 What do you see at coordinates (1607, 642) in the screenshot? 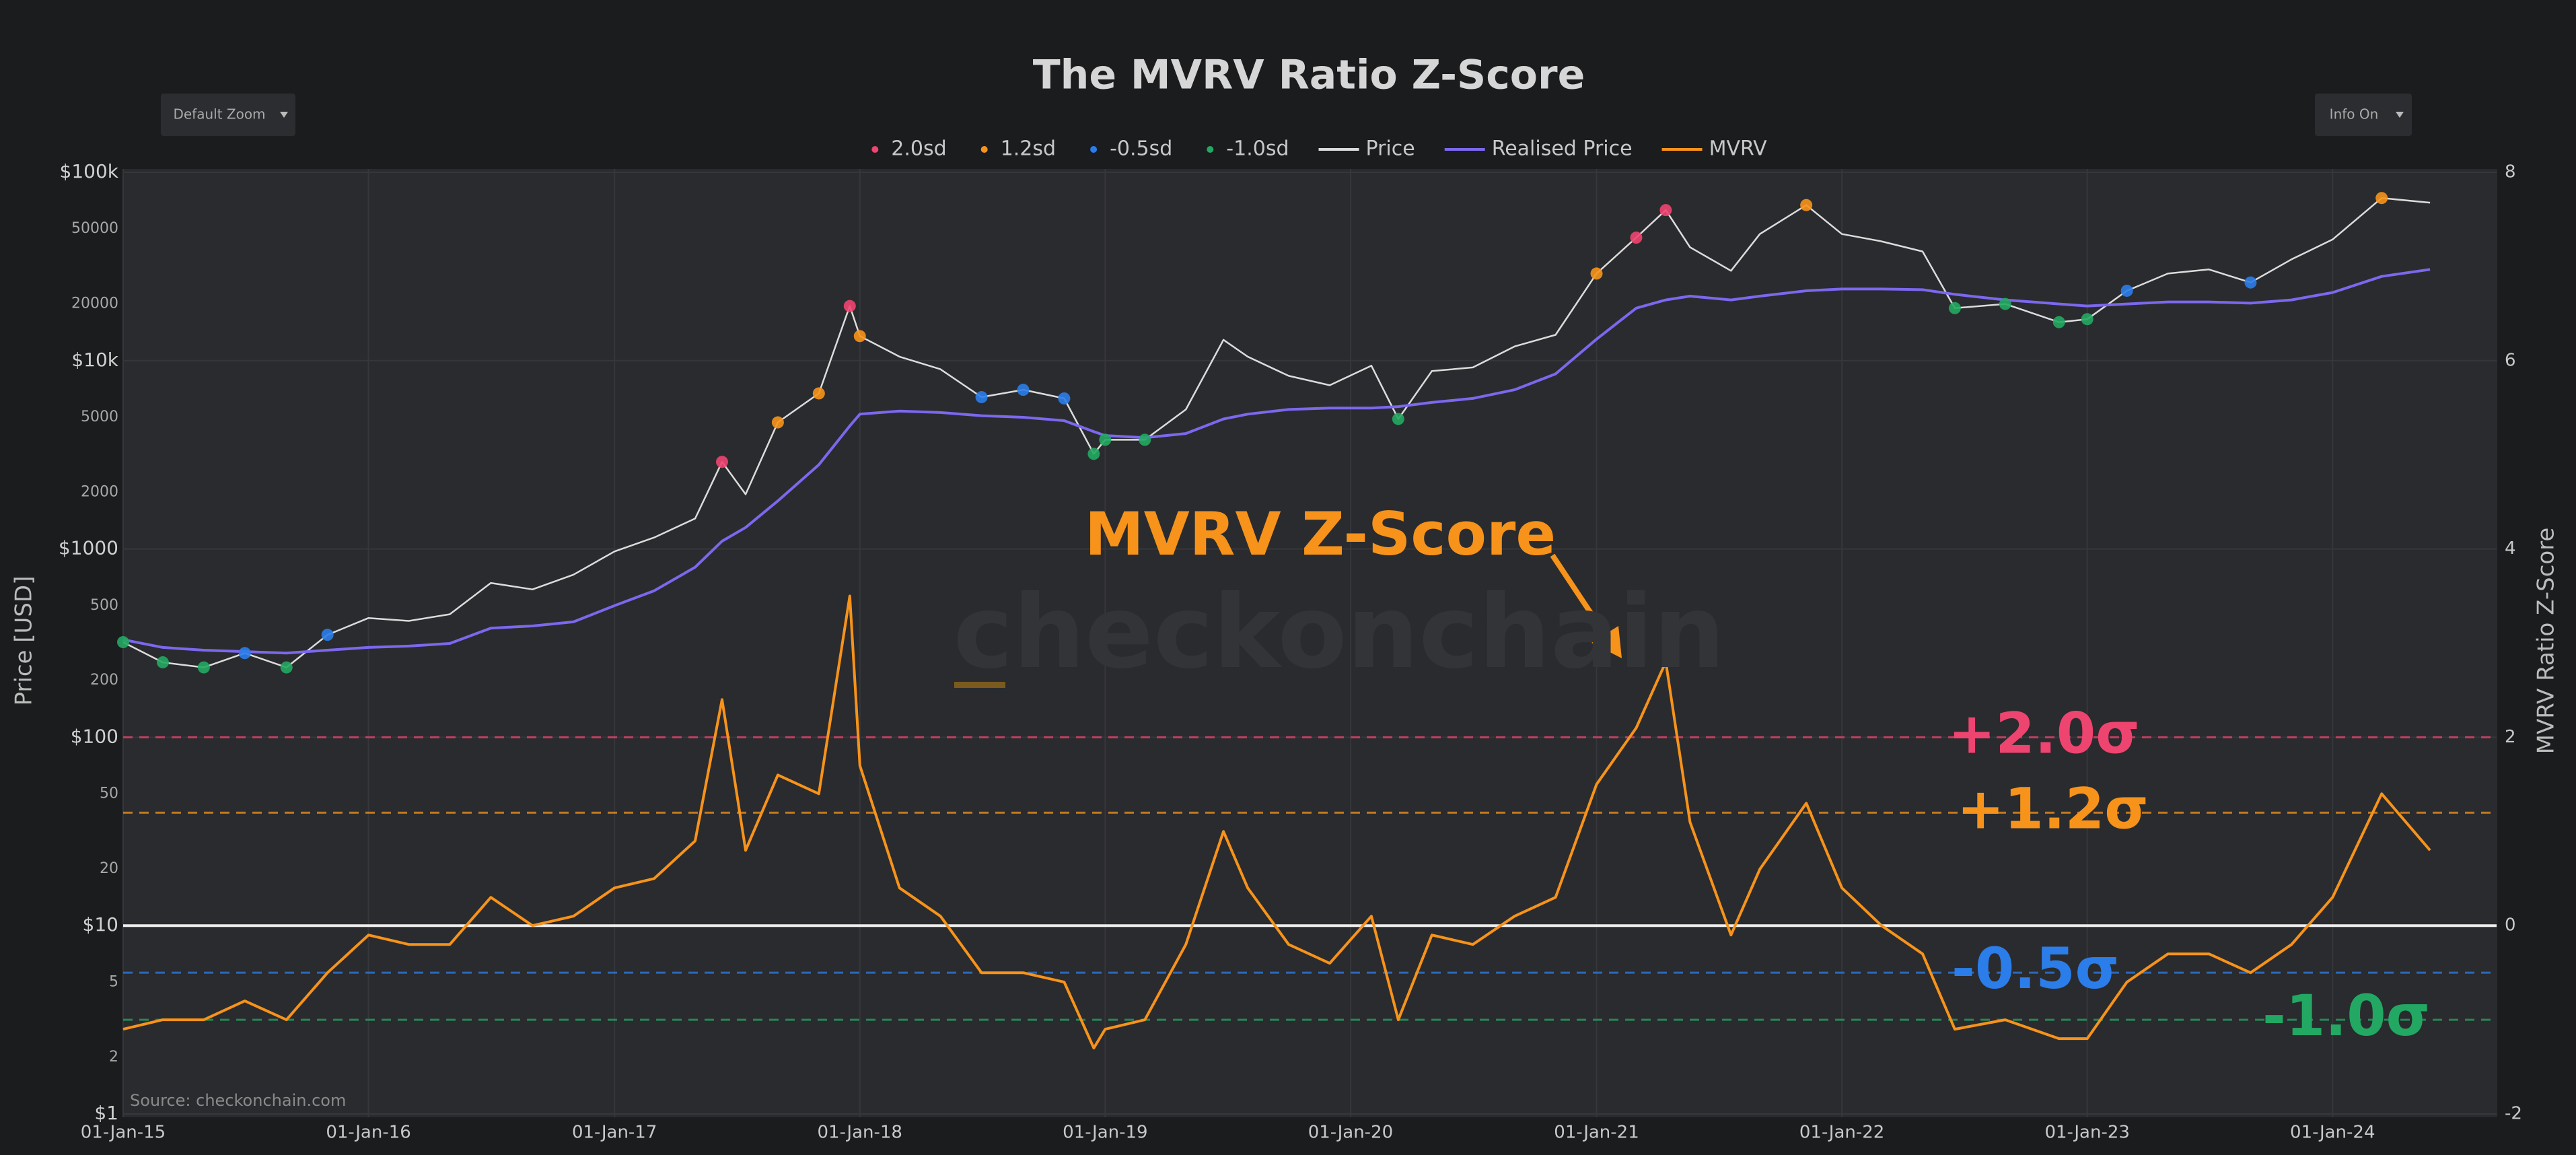
I see `arrow-head` at bounding box center [1607, 642].